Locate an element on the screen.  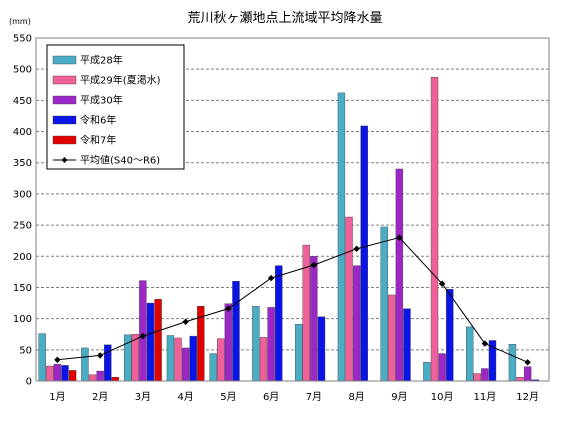
x-tick-label: 4月 is located at coordinates (185, 397).